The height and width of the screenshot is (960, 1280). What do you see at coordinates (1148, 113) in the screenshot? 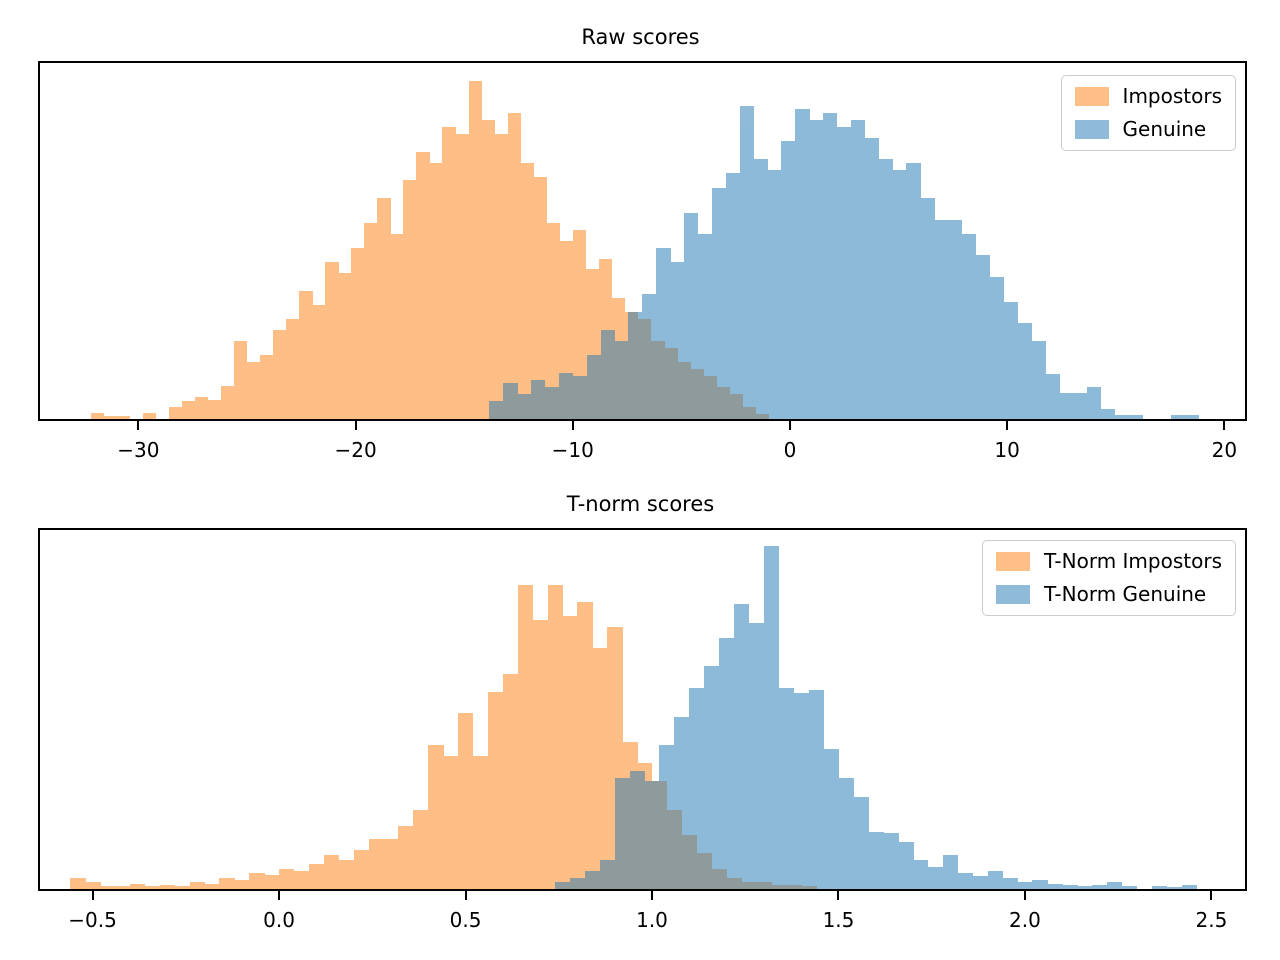
I see `legend: Impostors Genuine` at bounding box center [1148, 113].